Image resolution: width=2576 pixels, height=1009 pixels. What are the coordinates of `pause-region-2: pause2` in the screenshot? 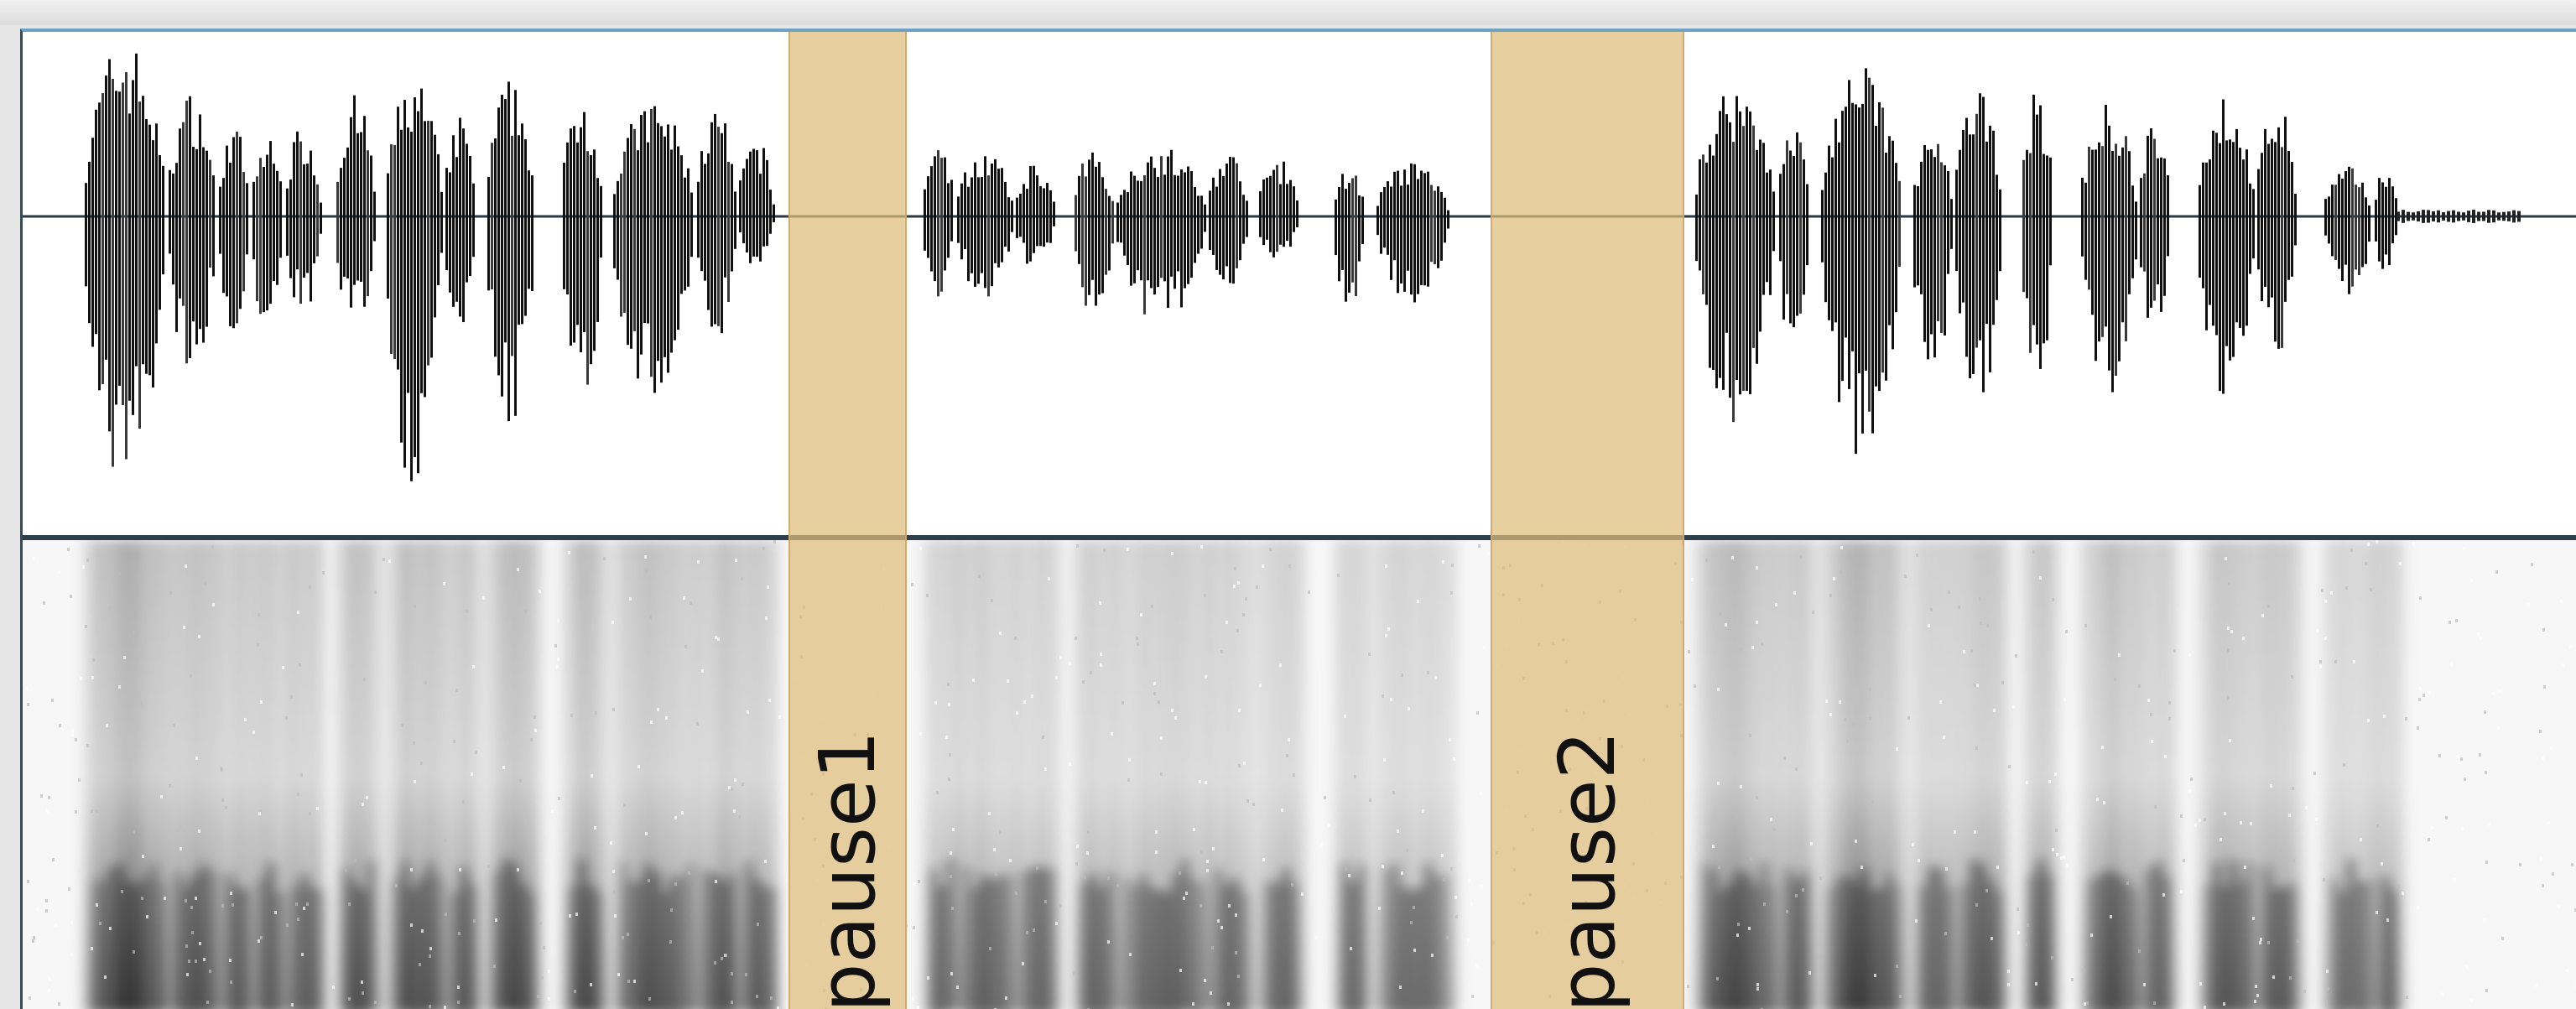 It's located at (1587, 520).